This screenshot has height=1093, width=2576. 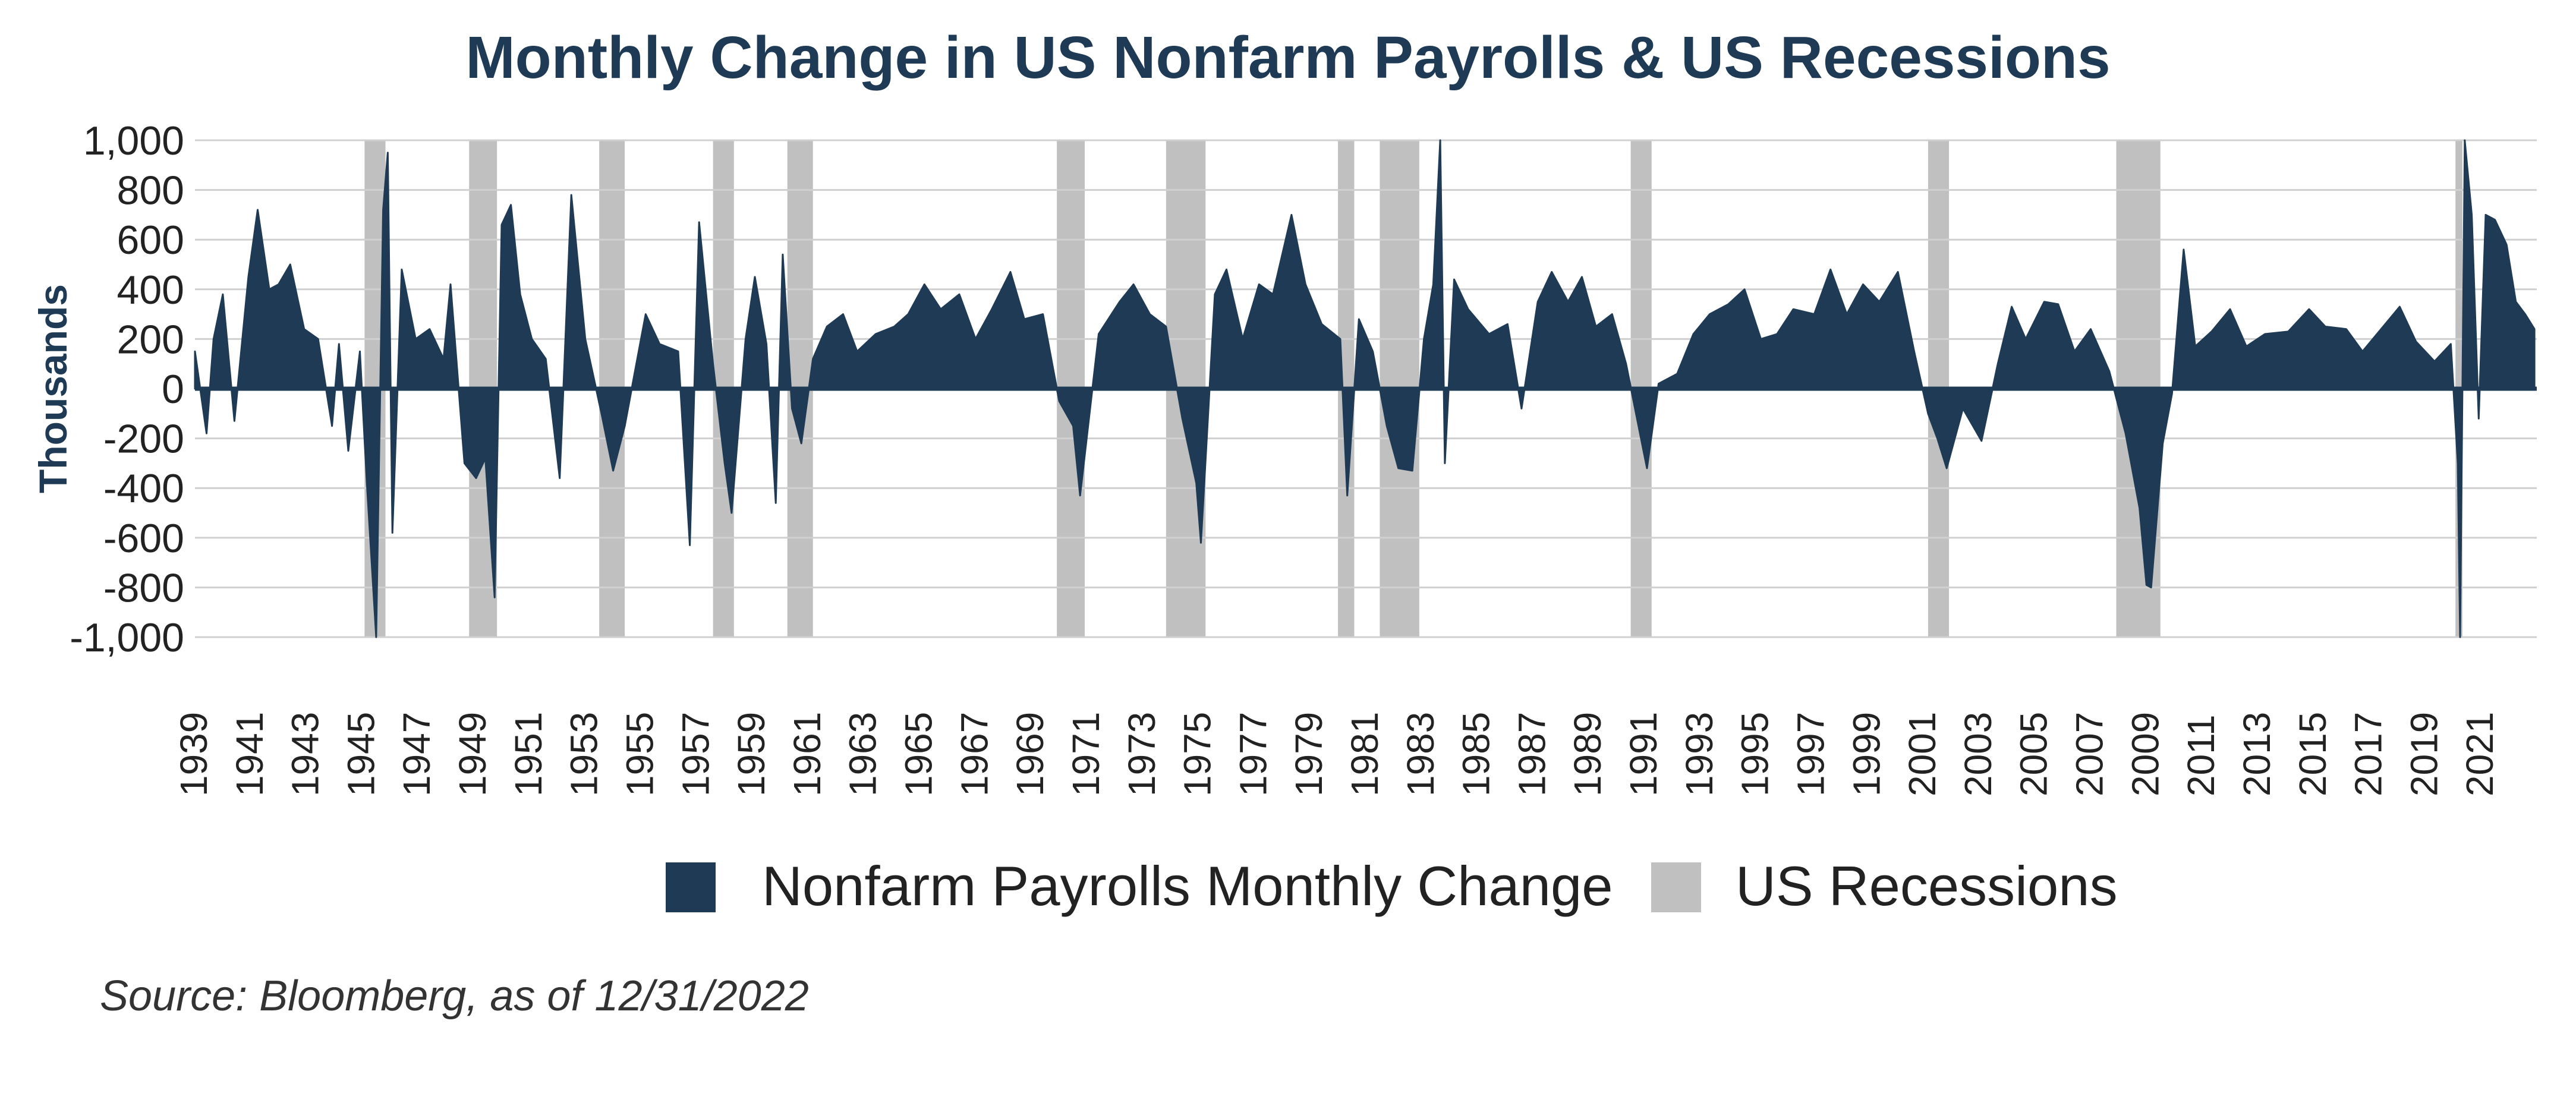 What do you see at coordinates (193, 754) in the screenshot?
I see `x-tick-label: 1939` at bounding box center [193, 754].